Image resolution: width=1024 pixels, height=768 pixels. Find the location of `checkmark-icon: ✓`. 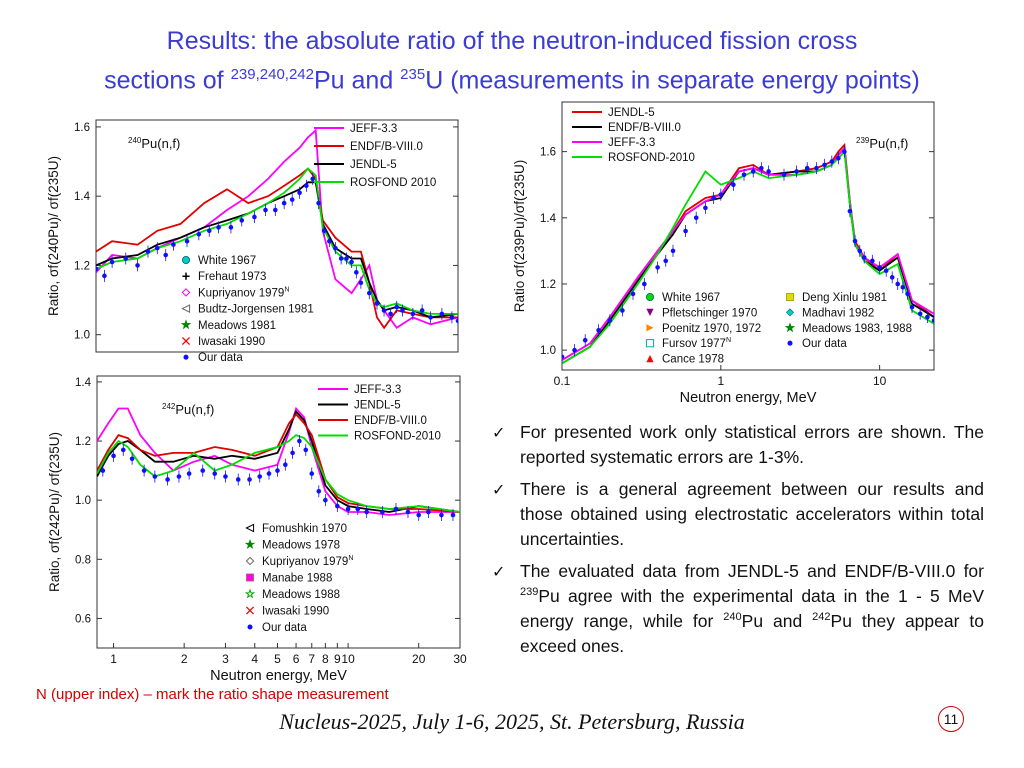

checkmark-icon: ✓ is located at coordinates (499, 489).